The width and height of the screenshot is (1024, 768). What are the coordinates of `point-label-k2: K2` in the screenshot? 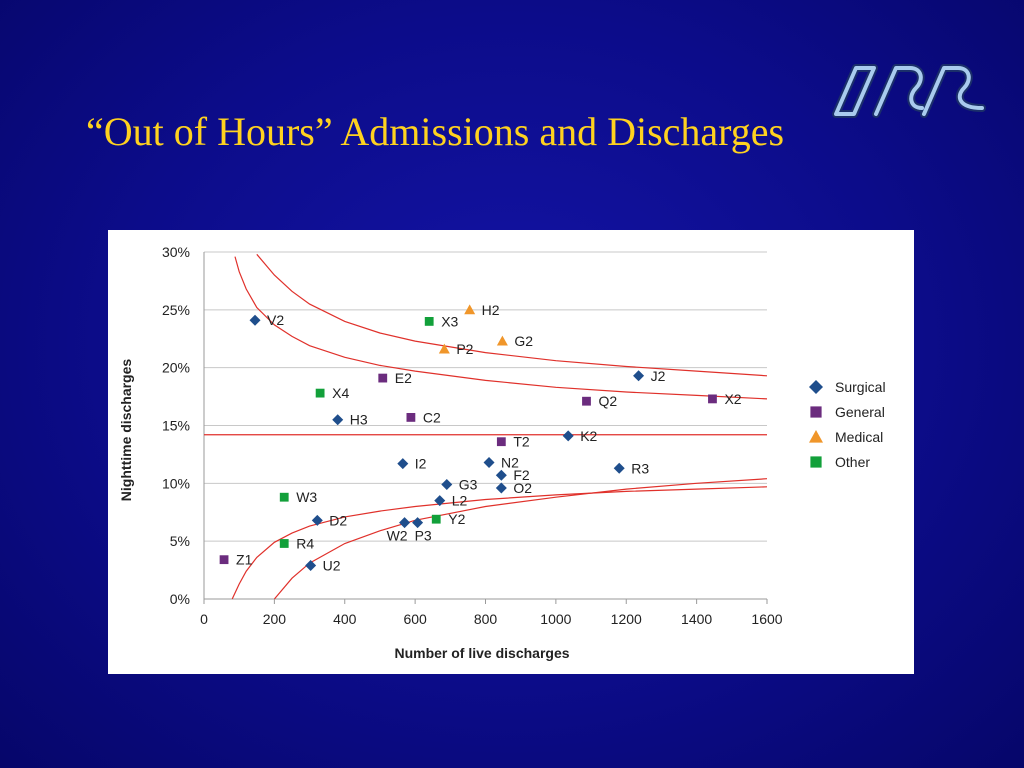 It's located at (588, 436).